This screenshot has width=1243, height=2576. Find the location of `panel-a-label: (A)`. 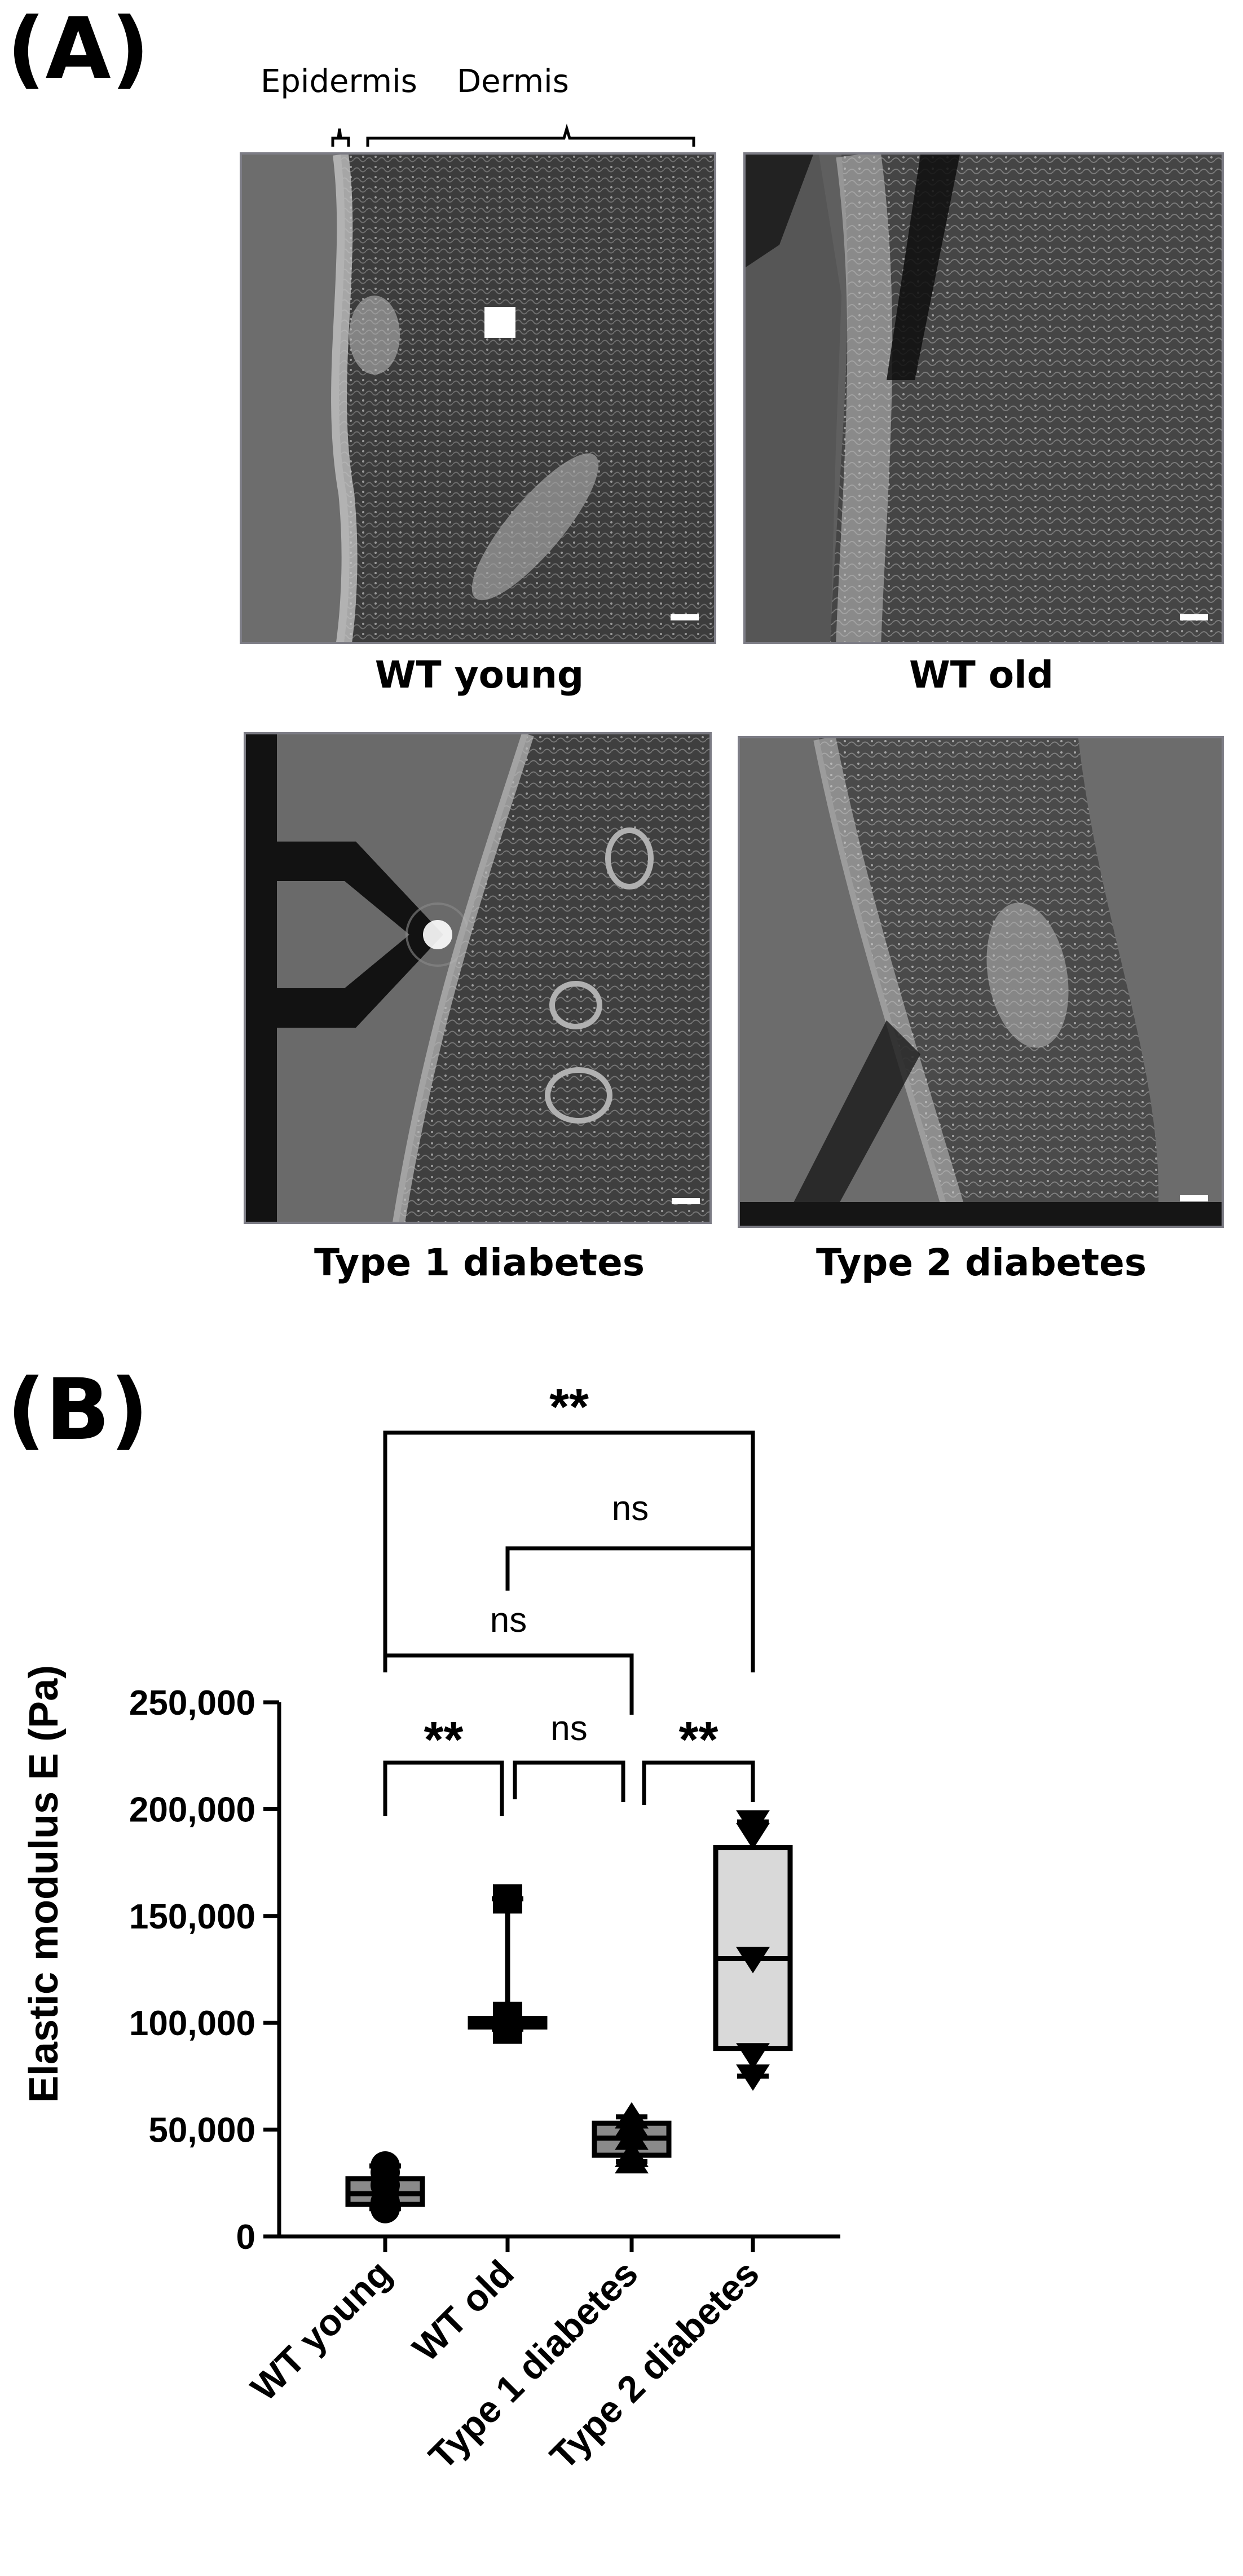

panel-a-label: (A) is located at coordinates (78, 49).